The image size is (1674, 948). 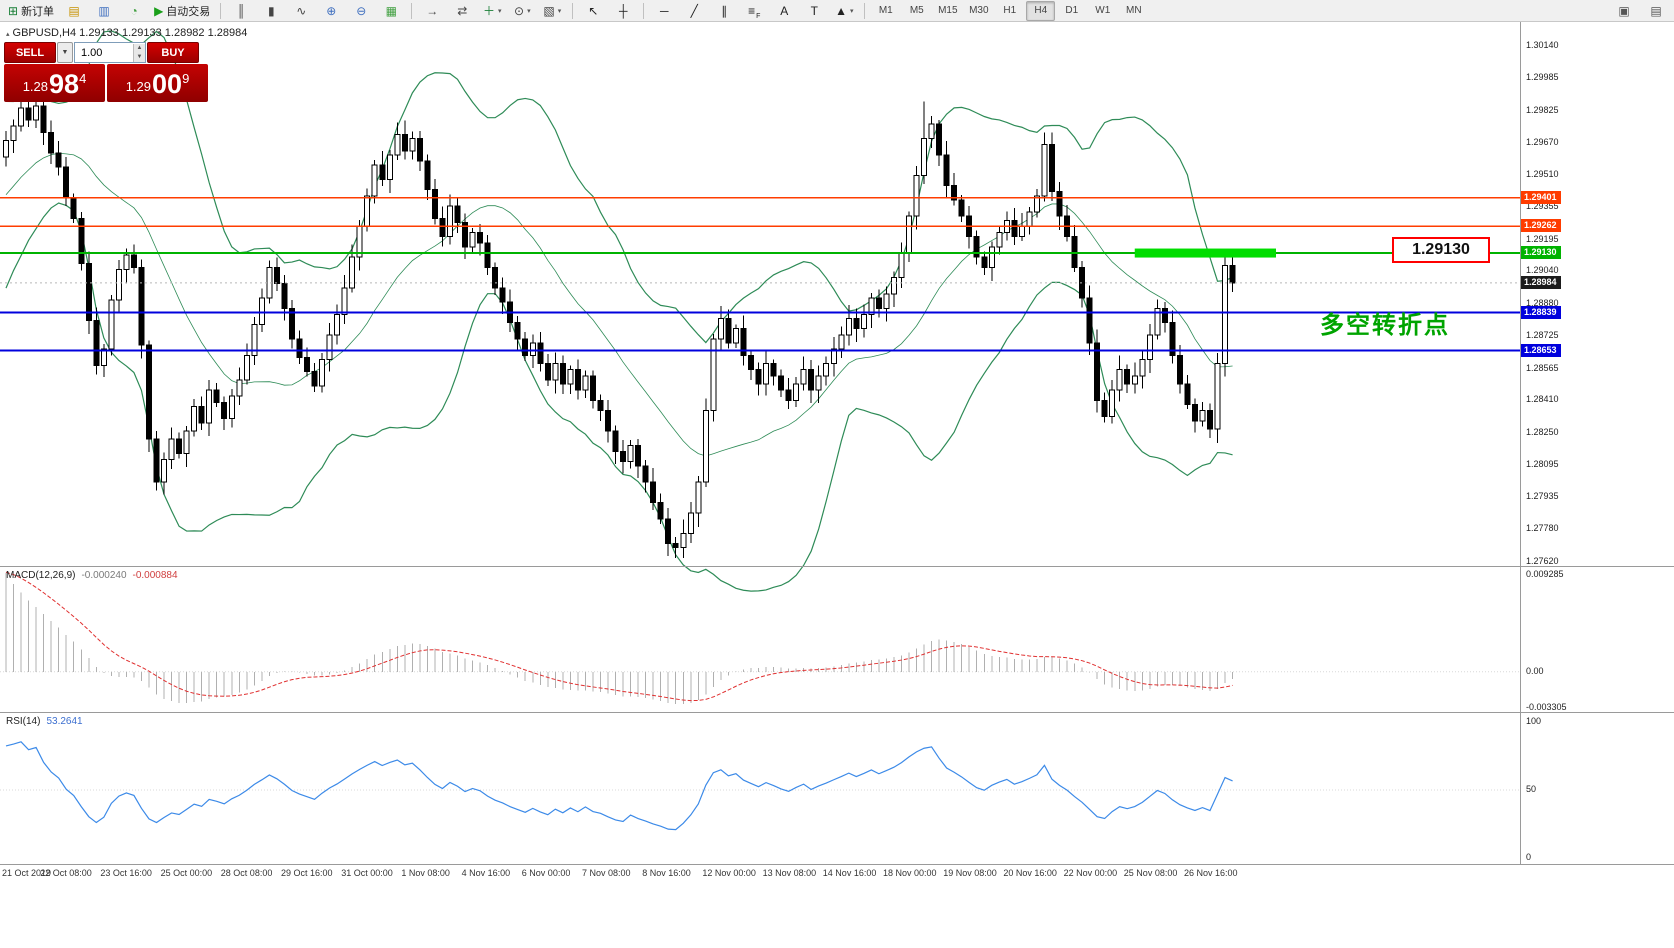 I want to click on highlight-zone, so click(x=1205, y=253).